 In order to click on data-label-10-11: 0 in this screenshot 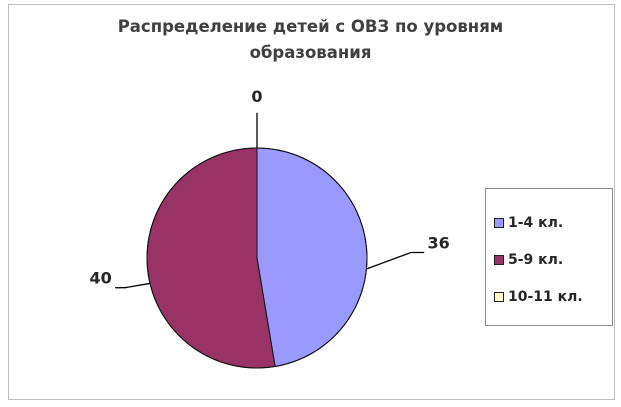, I will do `click(256, 96)`.